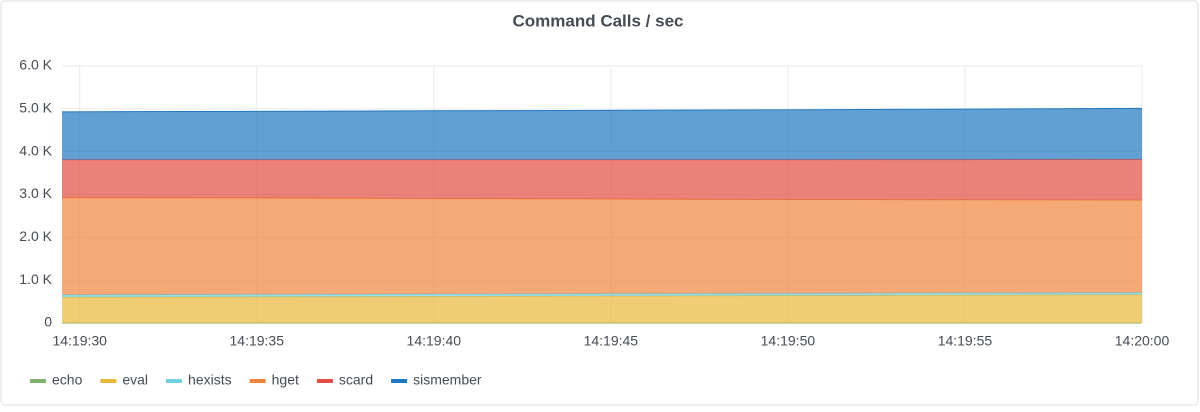 The height and width of the screenshot is (412, 1200). What do you see at coordinates (257, 341) in the screenshot?
I see `x-tick-label: 14:19:35` at bounding box center [257, 341].